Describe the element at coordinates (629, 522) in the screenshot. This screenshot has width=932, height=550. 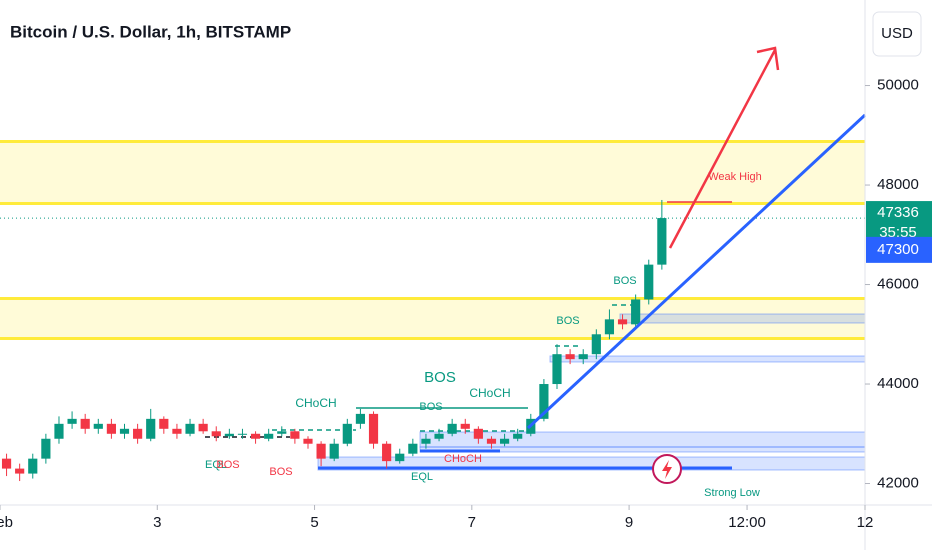
I see `x-tick-label: 9` at that location.